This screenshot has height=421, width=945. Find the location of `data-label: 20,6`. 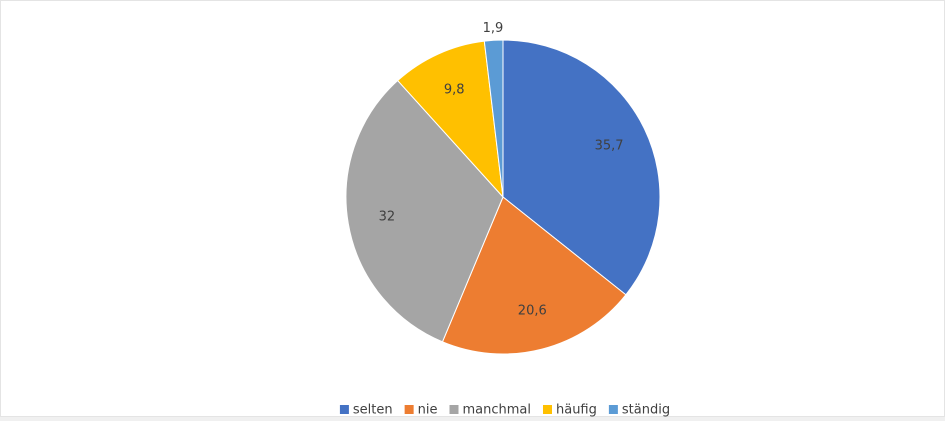

data-label: 20,6 is located at coordinates (532, 311).